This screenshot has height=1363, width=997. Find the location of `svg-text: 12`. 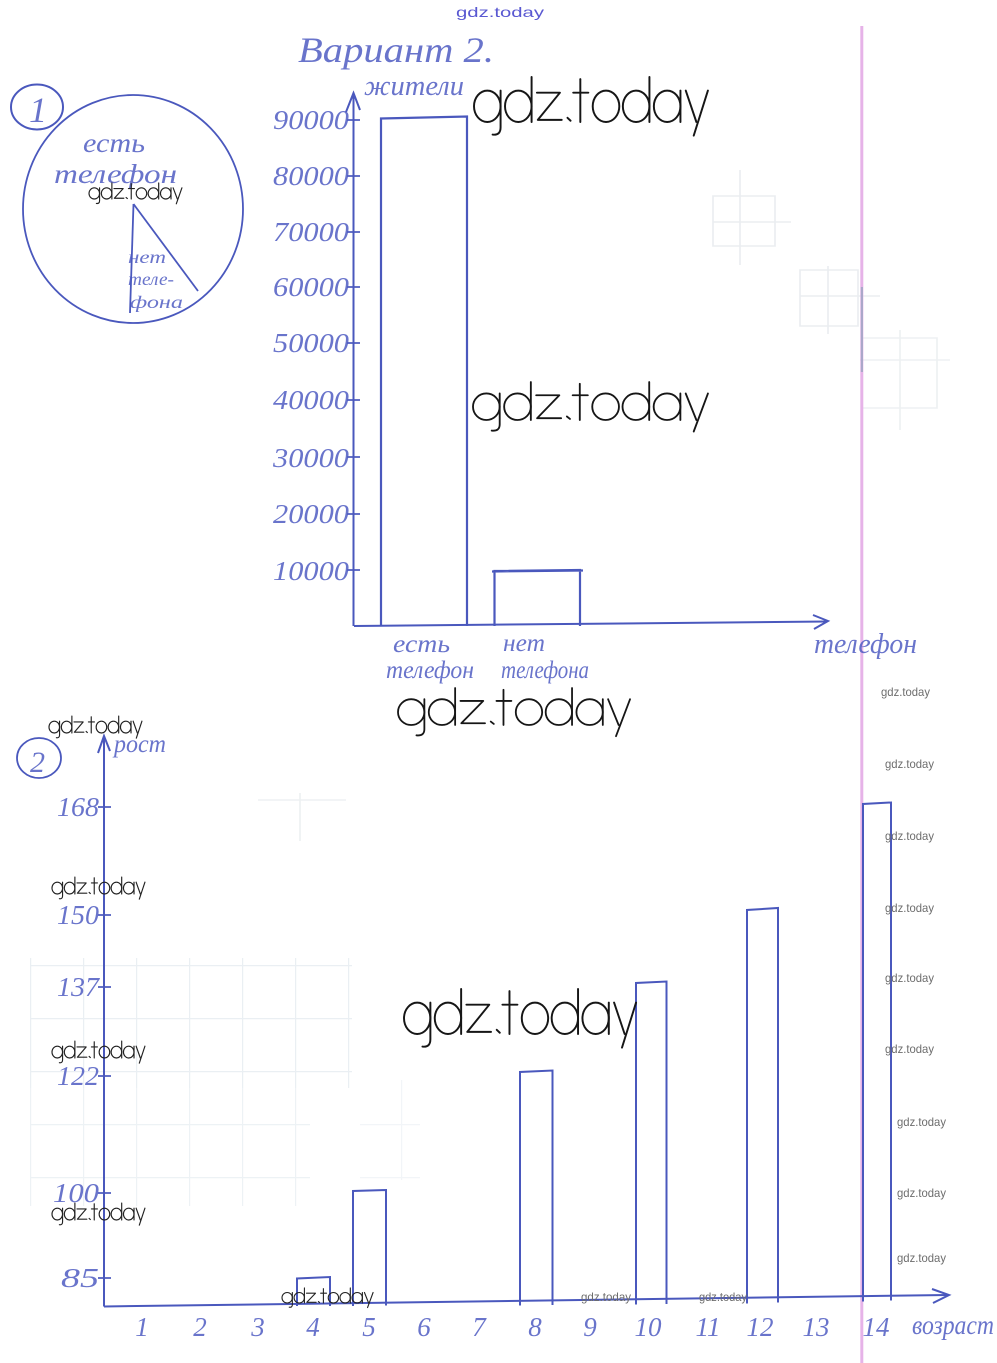

svg-text: 12 is located at coordinates (760, 1327).